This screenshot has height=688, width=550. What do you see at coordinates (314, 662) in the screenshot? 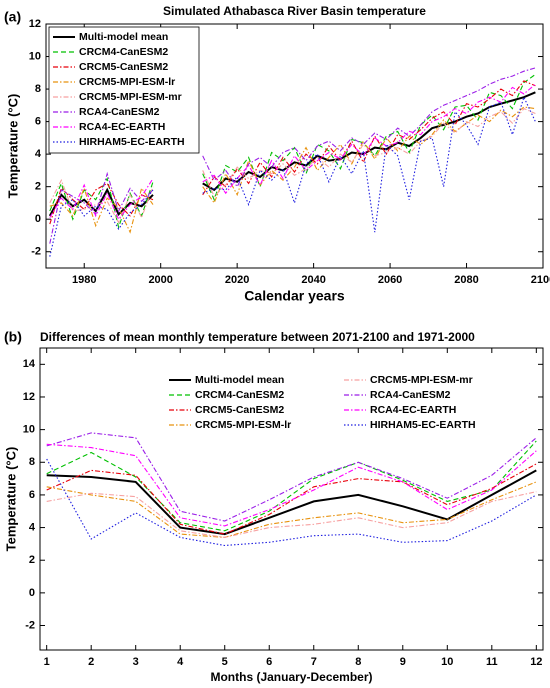
I see `x-tick-label: 7` at bounding box center [314, 662].